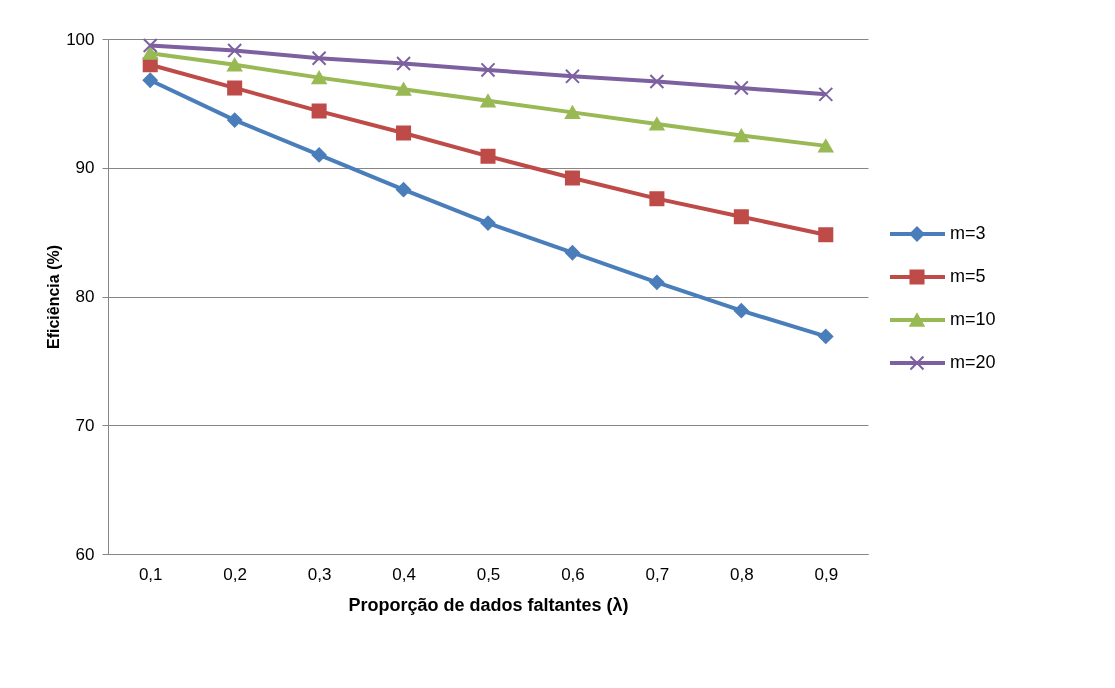 The width and height of the screenshot is (1115, 688). I want to click on legend-label: m=10, so click(973, 319).